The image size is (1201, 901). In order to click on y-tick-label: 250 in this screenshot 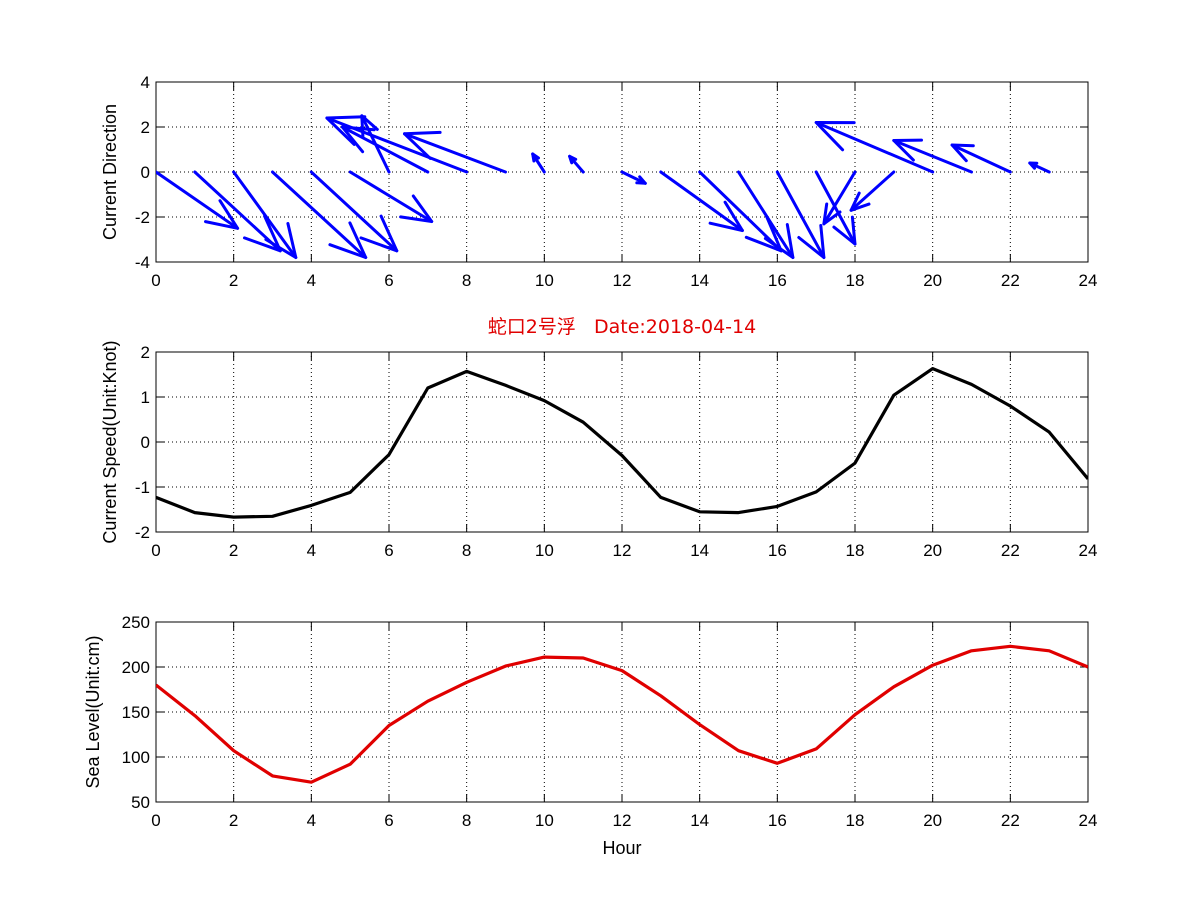, I will do `click(136, 622)`.